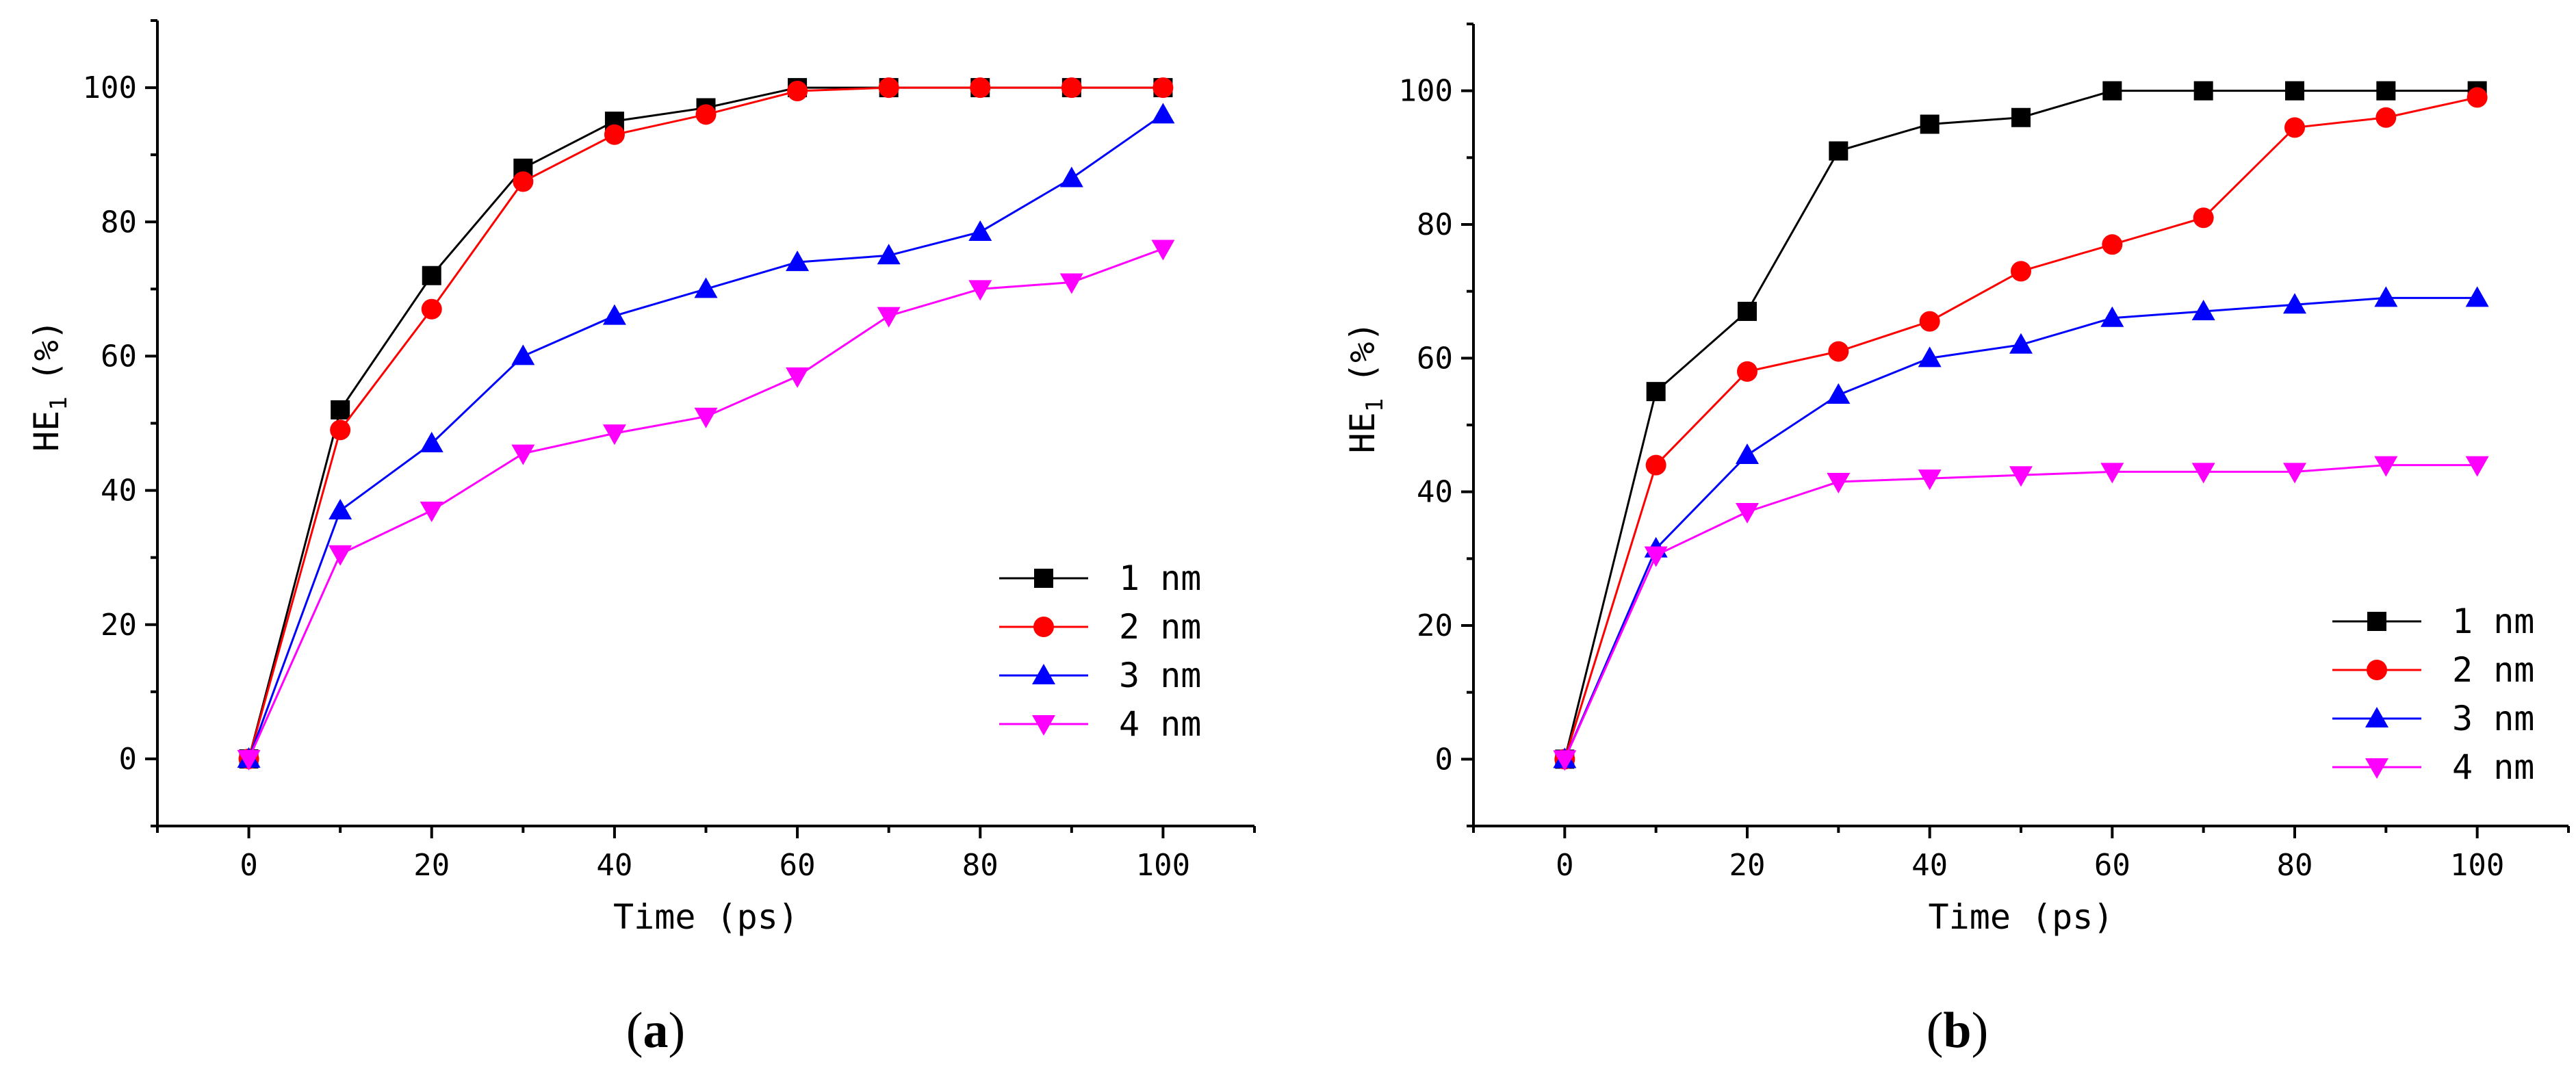  Describe the element at coordinates (2493, 670) in the screenshot. I see `legend-label: 2 nm` at that location.